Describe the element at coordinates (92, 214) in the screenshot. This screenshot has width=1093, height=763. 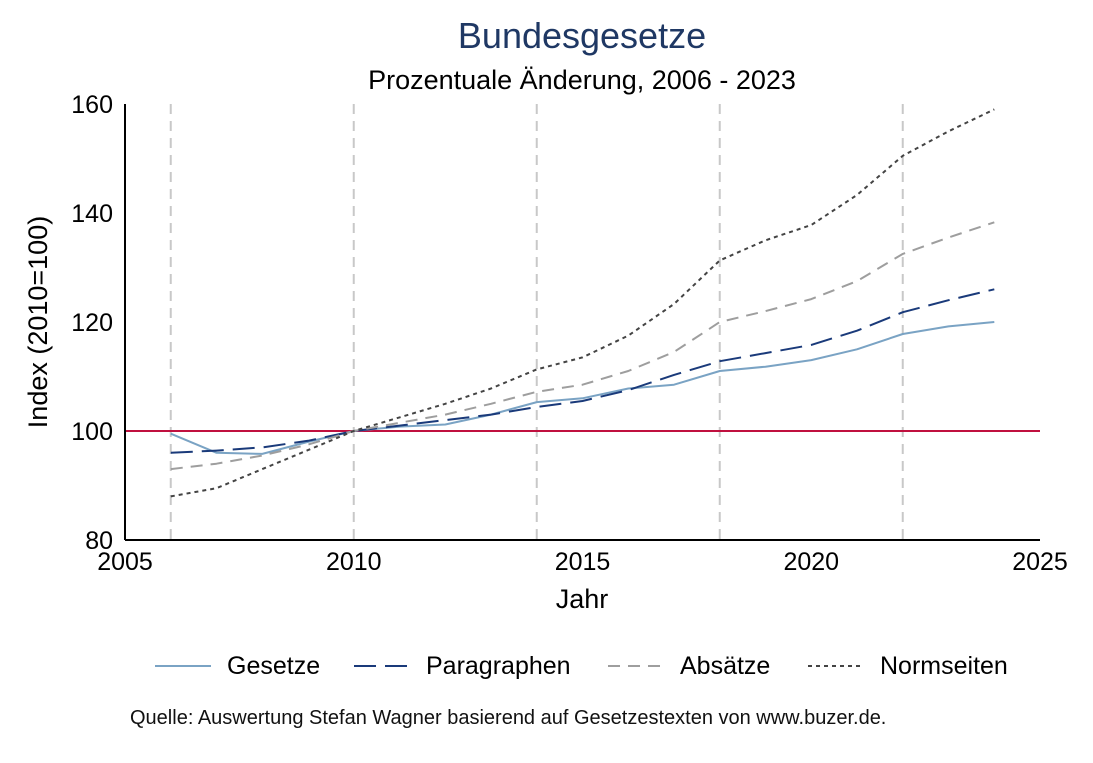
I see `y-tick-label: 140` at that location.